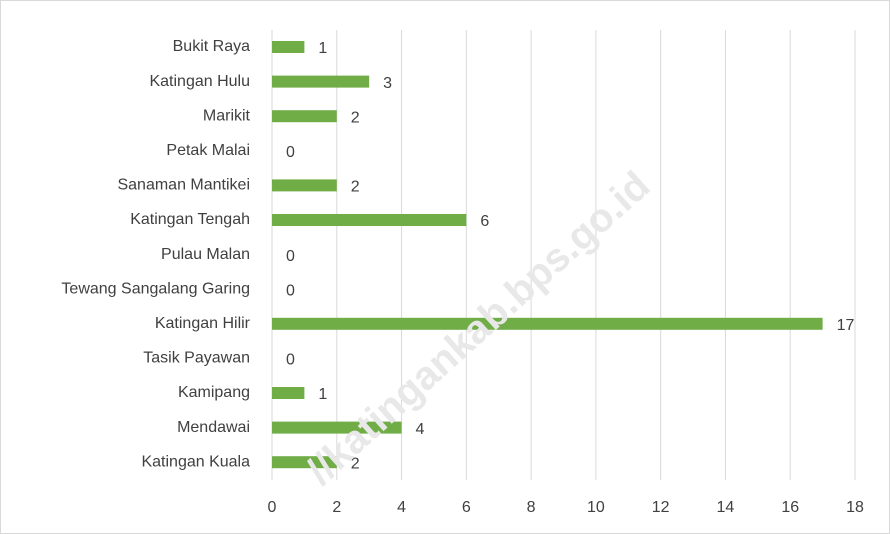 This screenshot has width=890, height=534. I want to click on y-tick-label: Pulau Malan, so click(205, 254).